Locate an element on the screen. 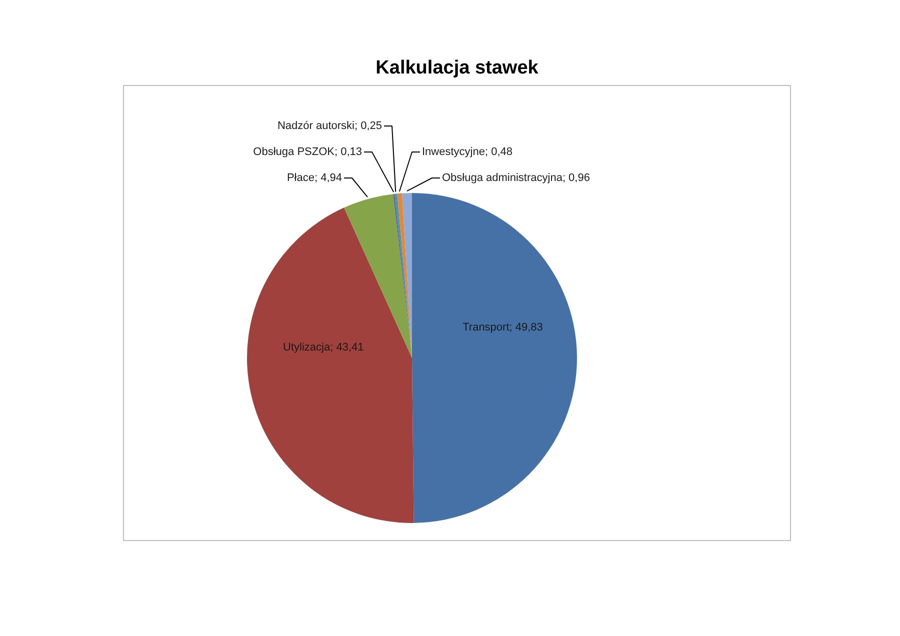  chart-title: Kalkulacja stawek is located at coordinates (457, 68).